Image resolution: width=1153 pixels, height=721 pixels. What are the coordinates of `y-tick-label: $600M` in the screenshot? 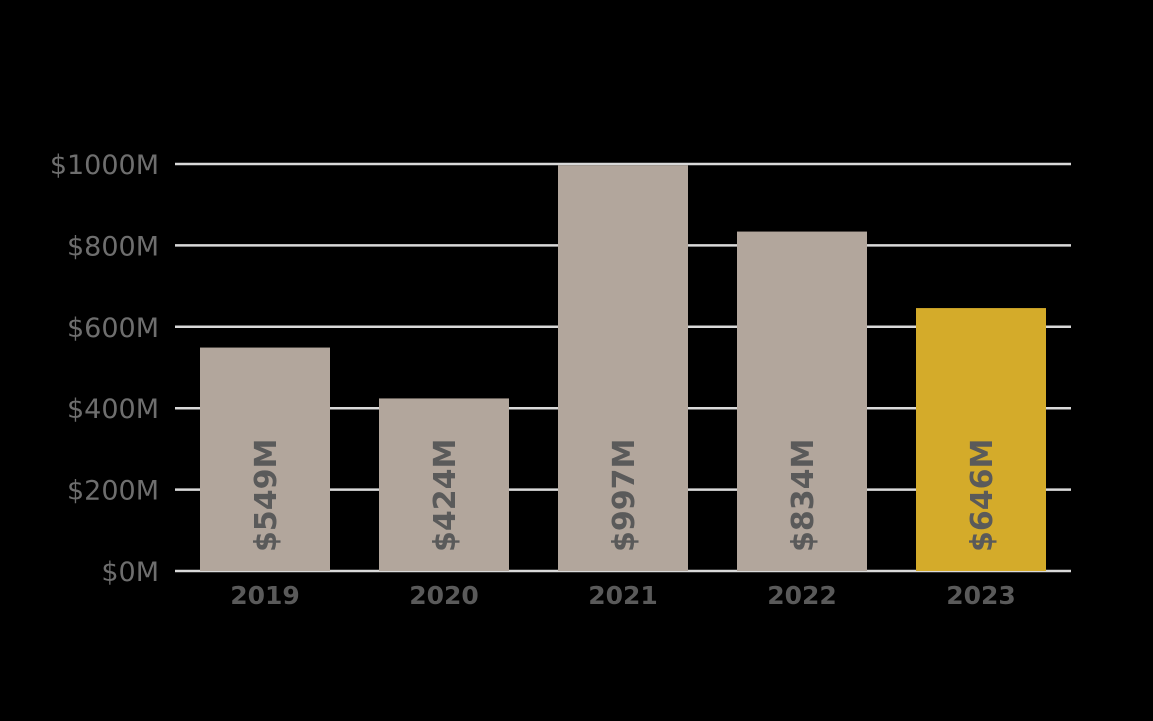 It's located at (113, 328).